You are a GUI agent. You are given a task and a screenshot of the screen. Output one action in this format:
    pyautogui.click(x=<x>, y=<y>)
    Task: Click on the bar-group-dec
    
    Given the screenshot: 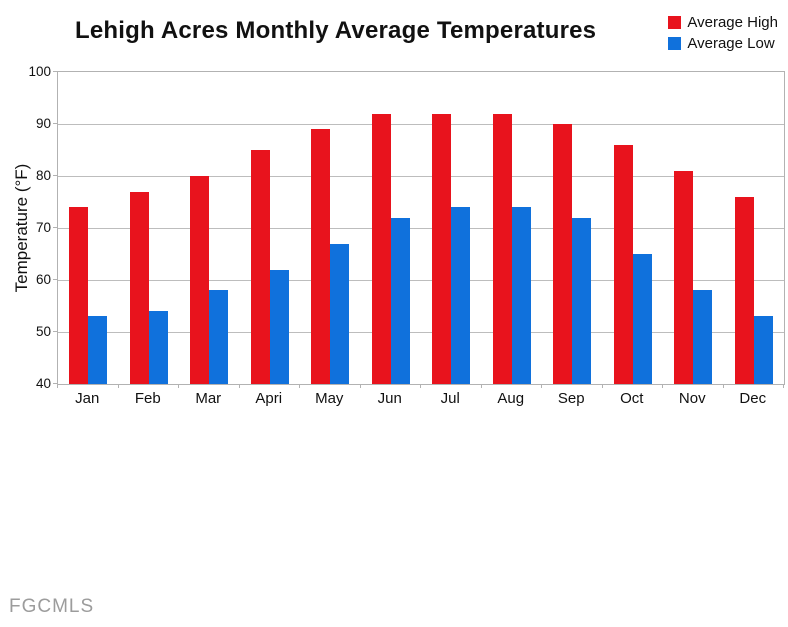 What is the action you would take?
    pyautogui.click(x=754, y=290)
    